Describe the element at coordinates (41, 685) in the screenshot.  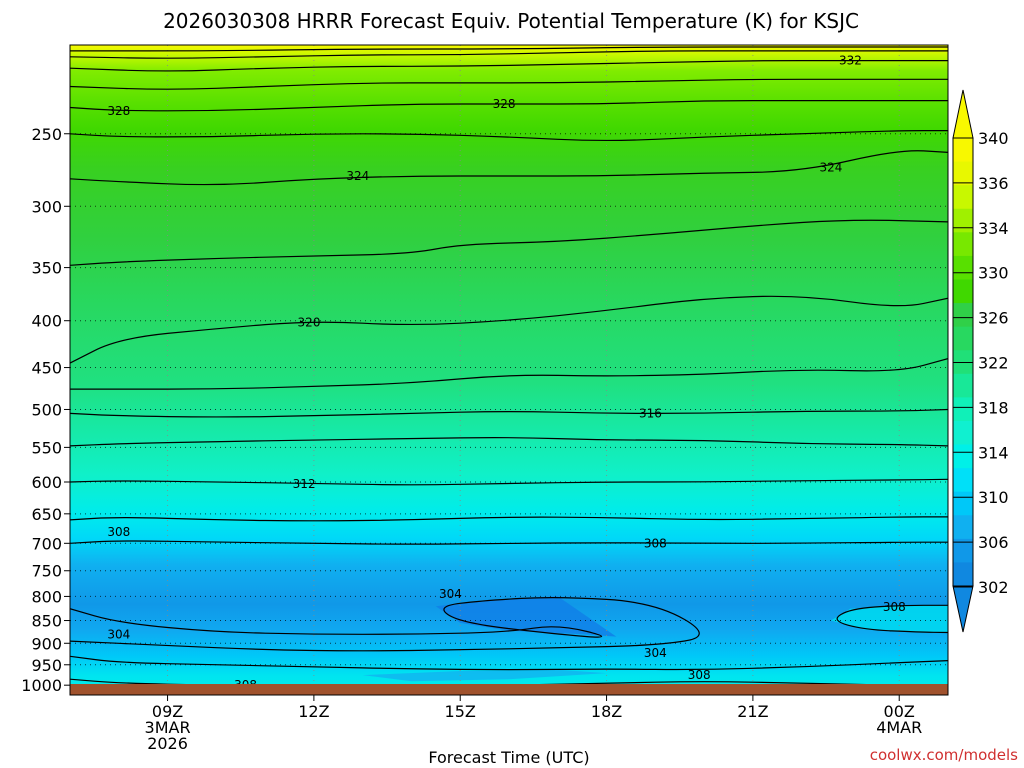
I see `y-tick-label: 1000` at that location.